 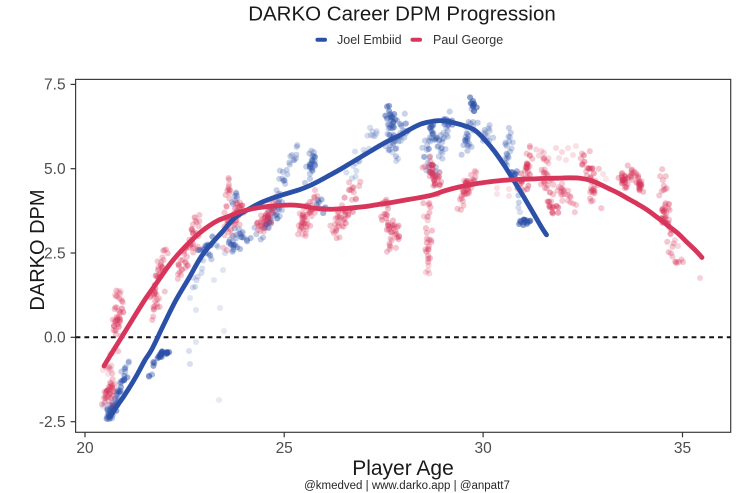 What do you see at coordinates (369, 40) in the screenshot?
I see `svg-text: Joel Embiid` at bounding box center [369, 40].